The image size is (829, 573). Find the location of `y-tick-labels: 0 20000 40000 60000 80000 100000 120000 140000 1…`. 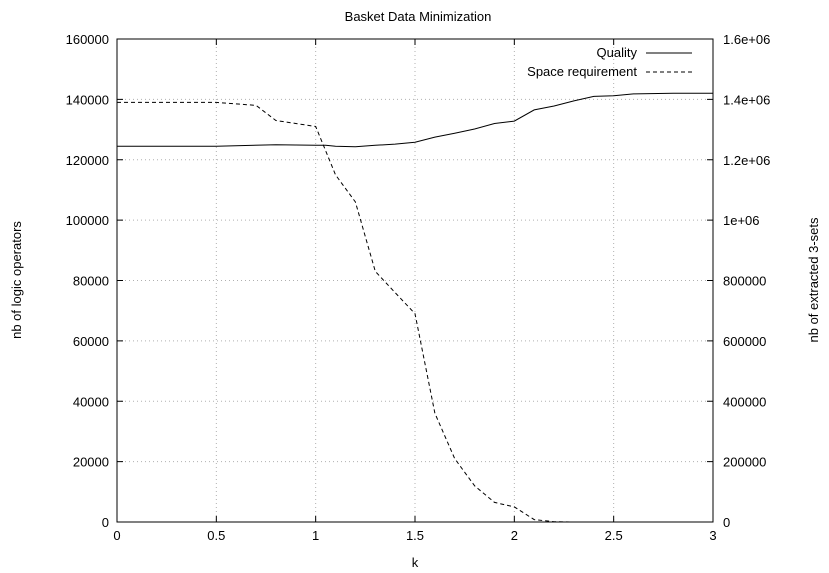

y-tick-labels: 0 20000 40000 60000 80000 100000 120000 140000 1… is located at coordinates (87, 281).